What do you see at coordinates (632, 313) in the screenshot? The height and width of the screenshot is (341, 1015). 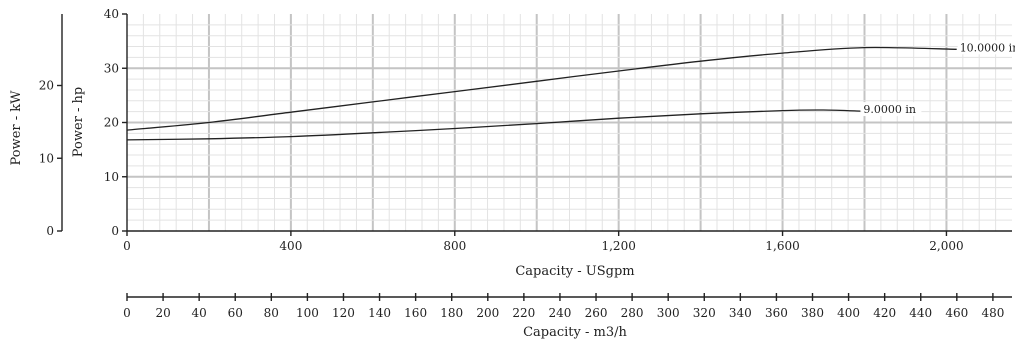 I see `m3h-tick-label: 280` at bounding box center [632, 313].